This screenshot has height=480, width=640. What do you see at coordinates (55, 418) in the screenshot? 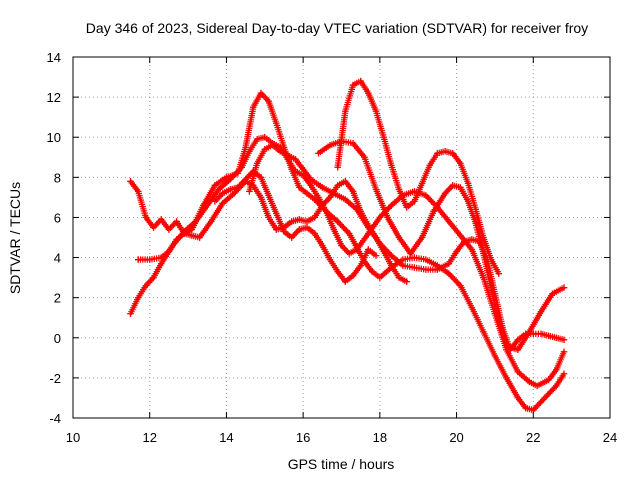
I see `y-tick-label: -4` at bounding box center [55, 418].